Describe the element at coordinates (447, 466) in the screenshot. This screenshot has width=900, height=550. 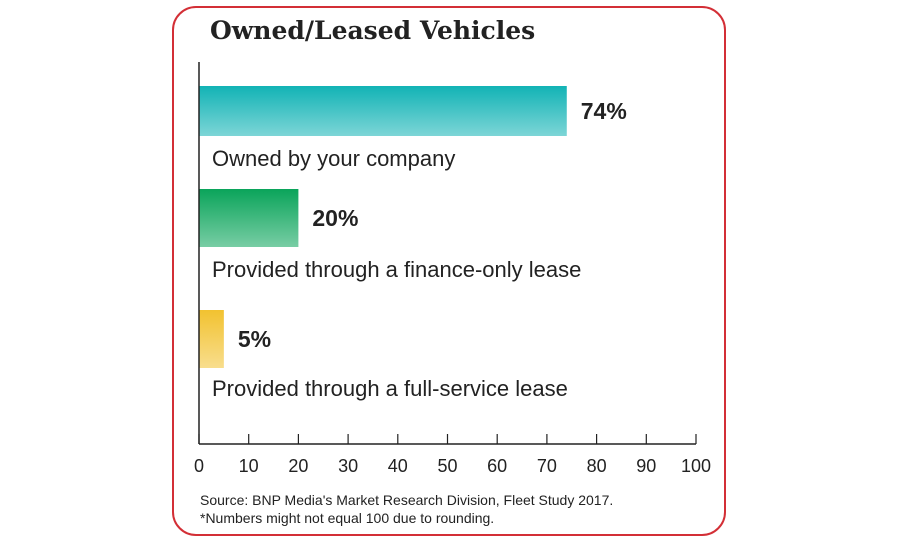
I see `x-tick-label-50: 50` at that location.